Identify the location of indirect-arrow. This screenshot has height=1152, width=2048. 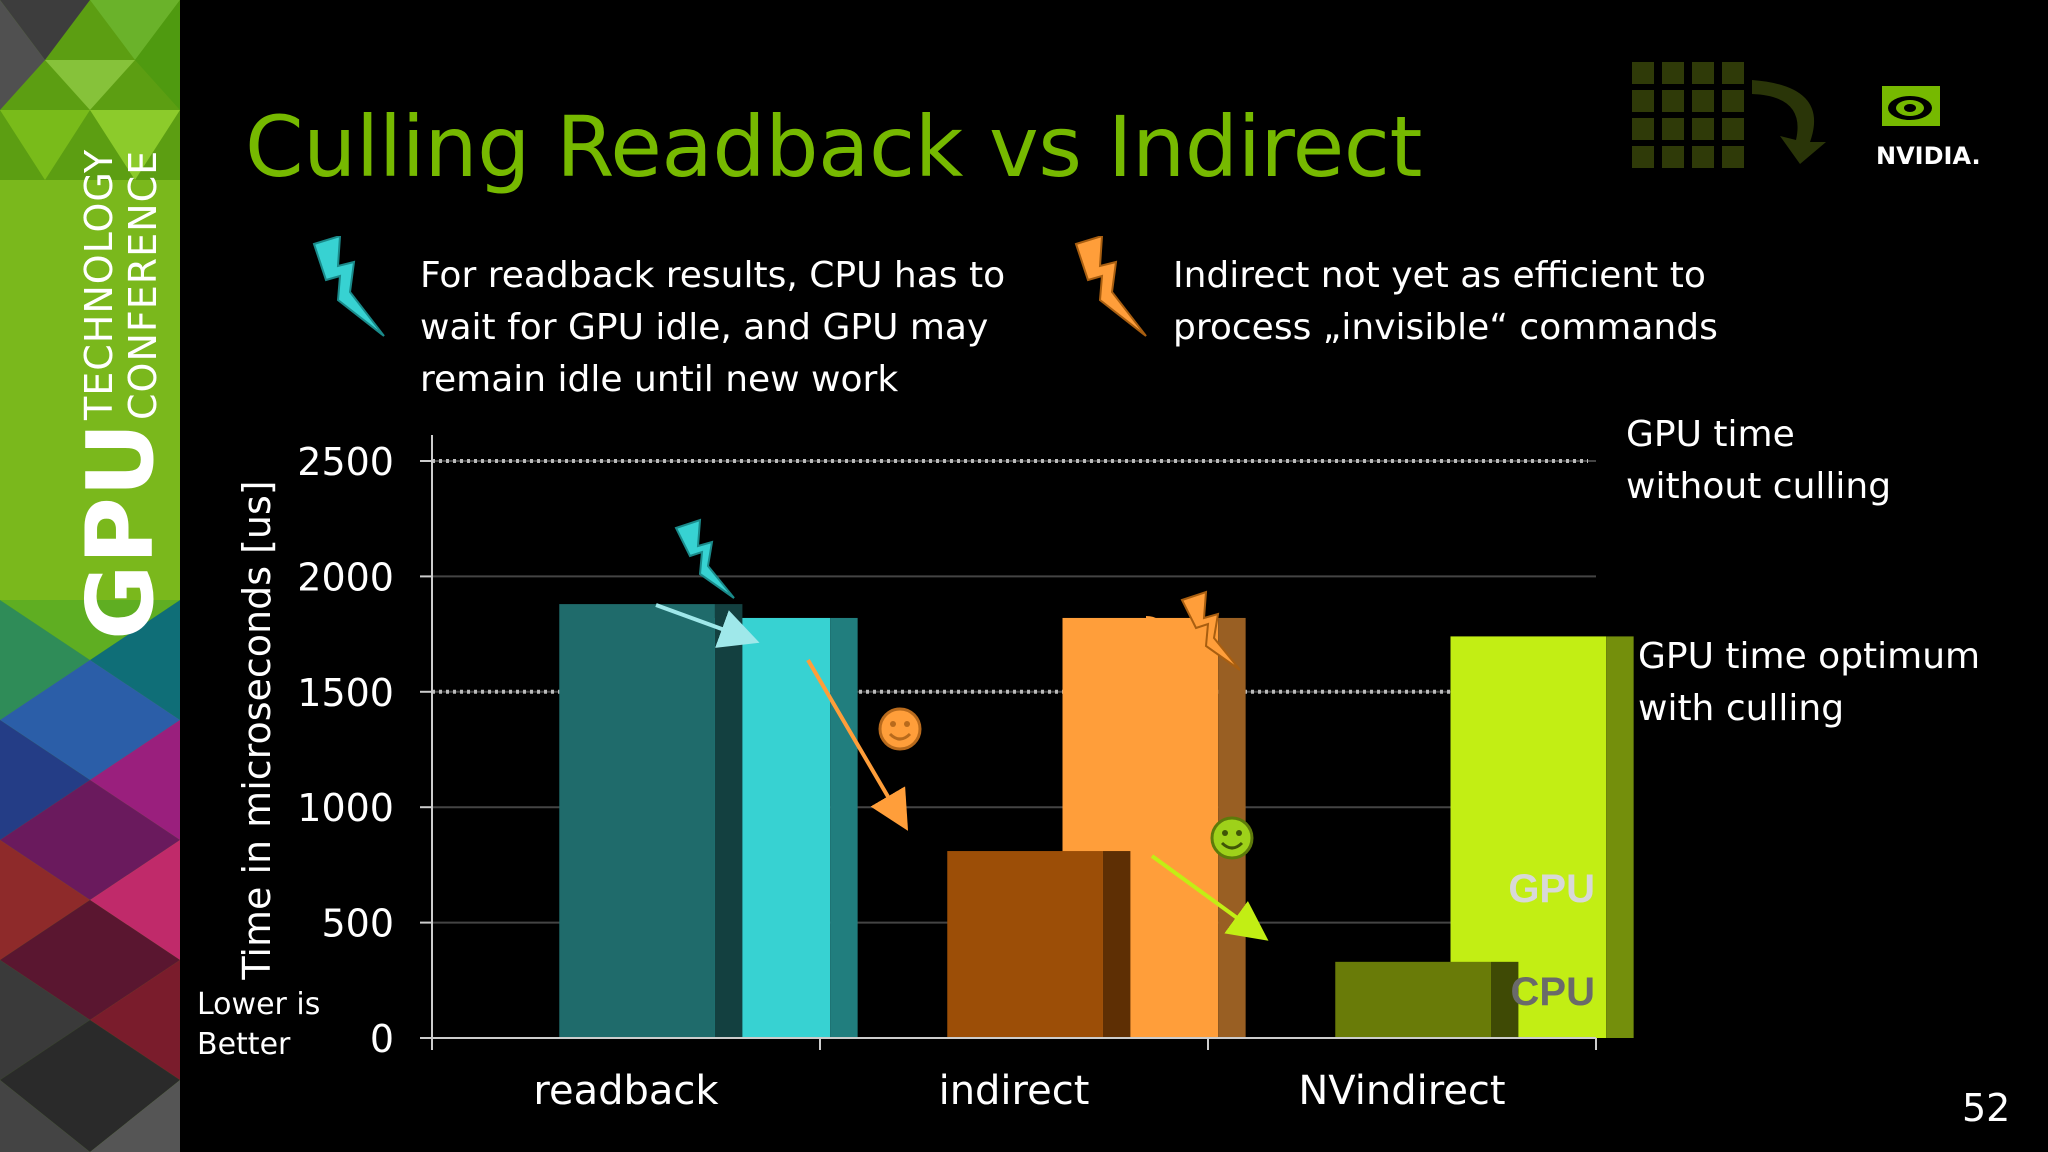
(857, 744).